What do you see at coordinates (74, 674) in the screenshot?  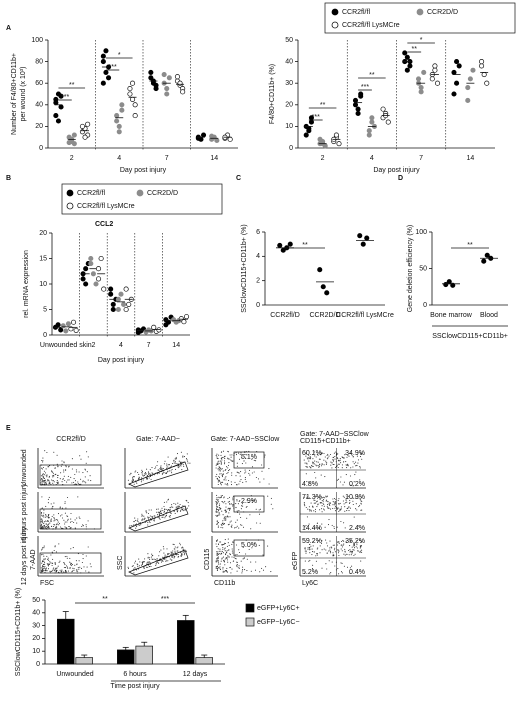 I see `x-tick-label: Unwounded` at bounding box center [74, 674].